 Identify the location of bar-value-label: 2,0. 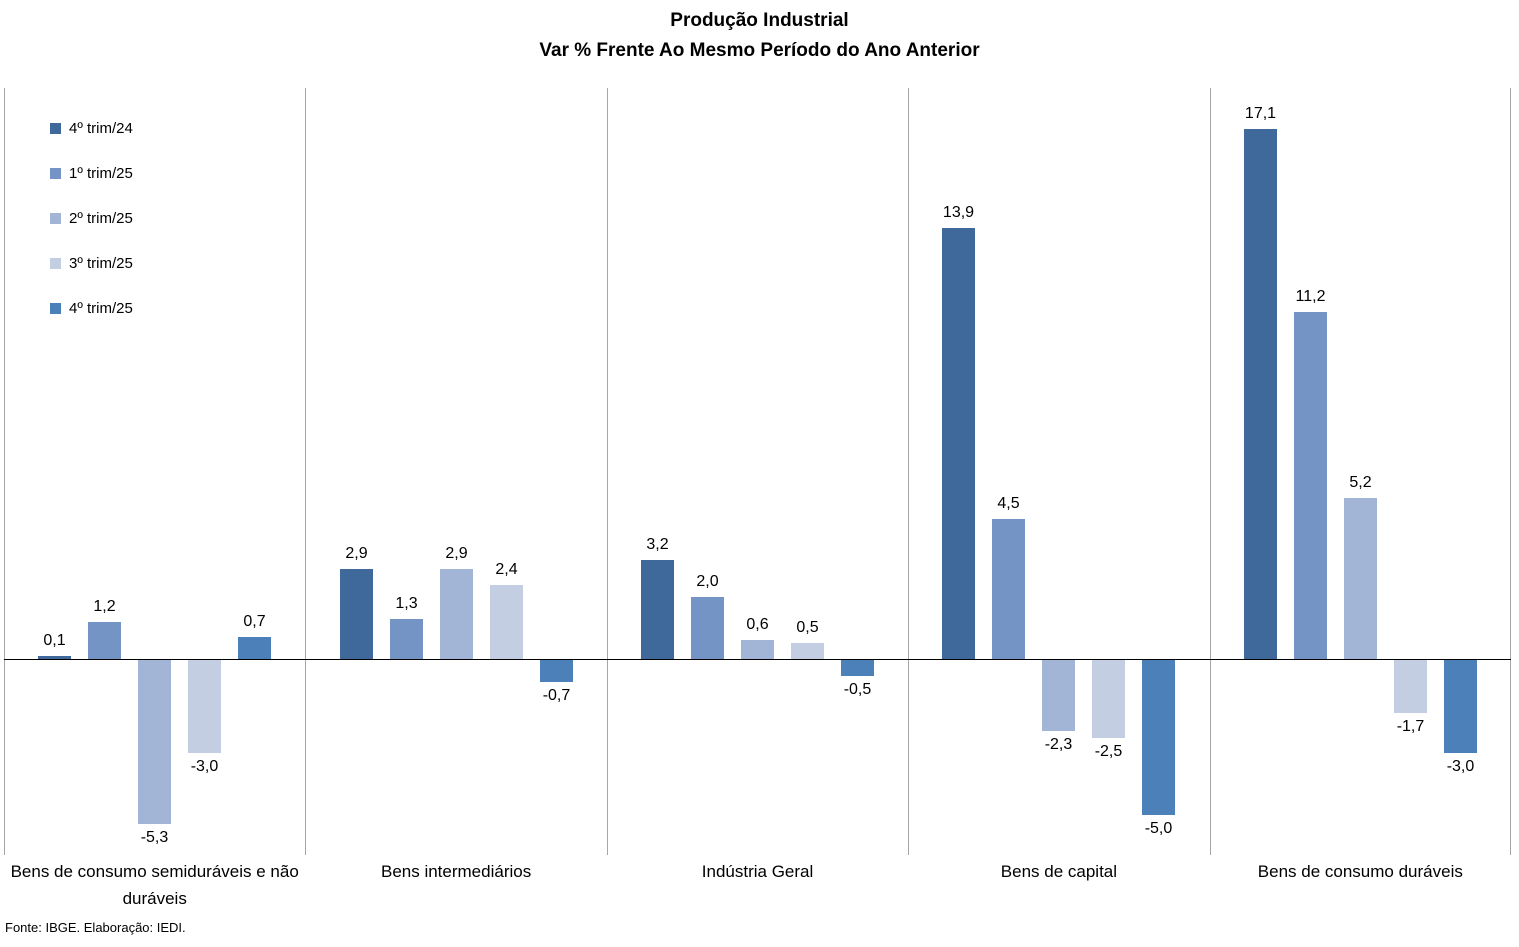
(707, 581).